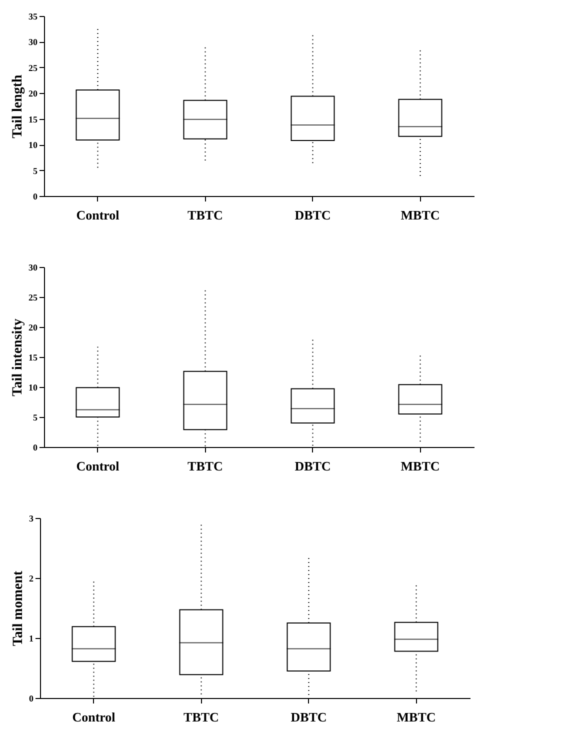 Image resolution: width=566 pixels, height=754 pixels. Describe the element at coordinates (33, 17) in the screenshot. I see `y-tick-label: 35` at that location.